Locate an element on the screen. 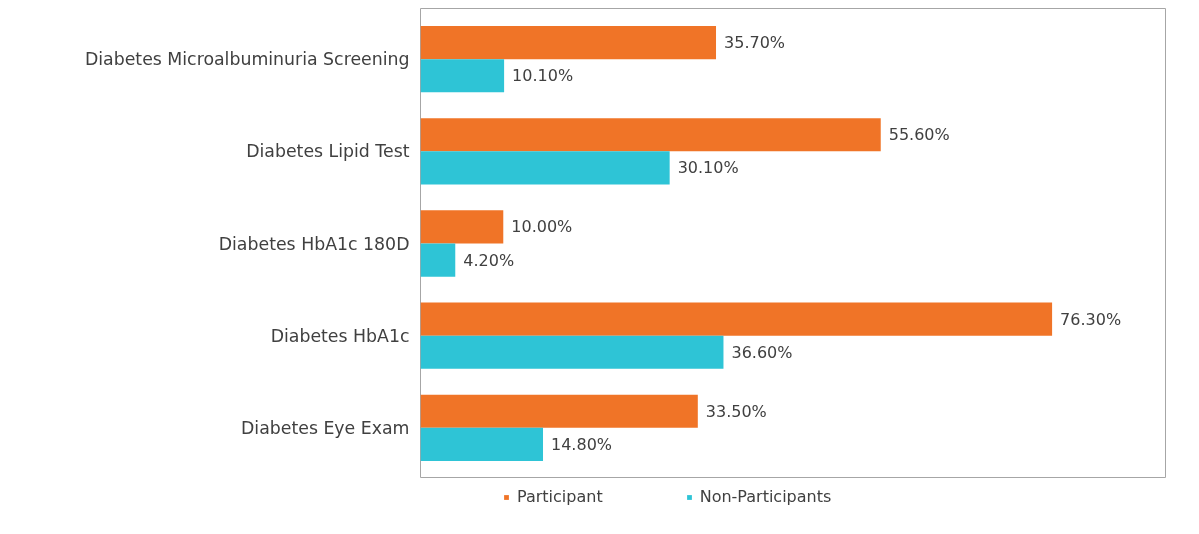  y-tick-label: Diabetes Microalbuminuria Screening is located at coordinates (247, 59).